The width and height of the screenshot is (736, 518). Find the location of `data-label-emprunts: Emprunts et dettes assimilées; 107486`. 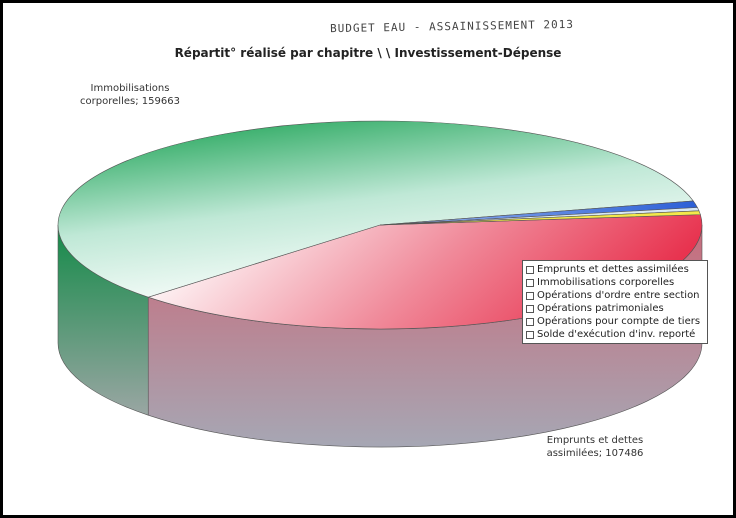

data-label-emprunts: Emprunts et dettes assimilées; 107486 is located at coordinates (595, 447).